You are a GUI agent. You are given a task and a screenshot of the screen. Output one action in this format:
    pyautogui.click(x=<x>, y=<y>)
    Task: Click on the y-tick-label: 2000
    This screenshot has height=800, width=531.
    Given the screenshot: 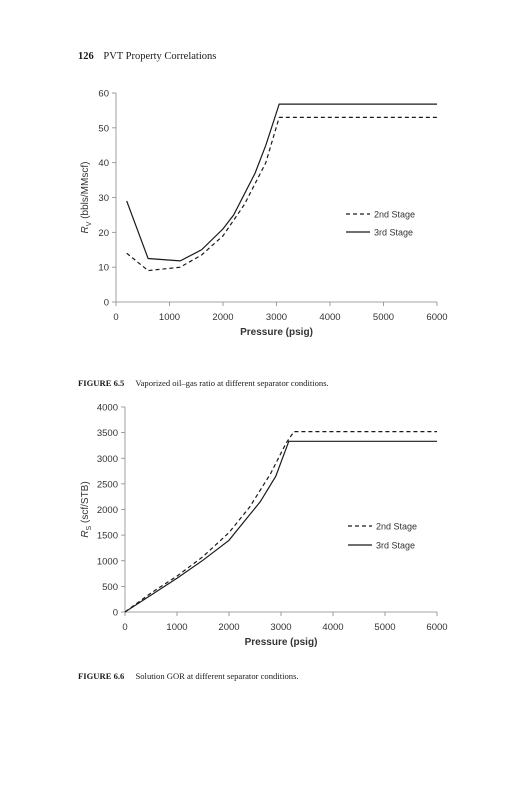 What is the action you would take?
    pyautogui.click(x=107, y=510)
    